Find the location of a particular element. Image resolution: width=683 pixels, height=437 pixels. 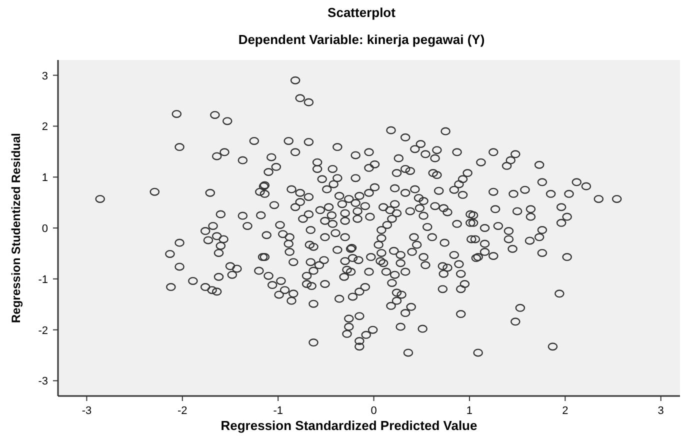

x-tick-label: -2 is located at coordinates (183, 411).